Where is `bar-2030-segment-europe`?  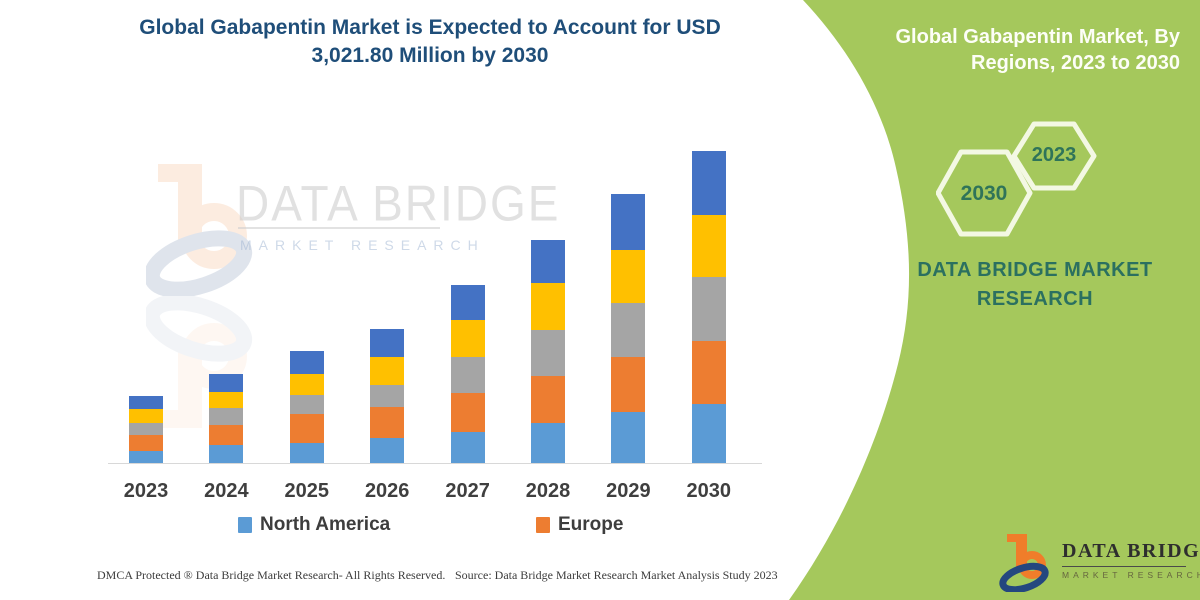 bar-2030-segment-europe is located at coordinates (708, 372).